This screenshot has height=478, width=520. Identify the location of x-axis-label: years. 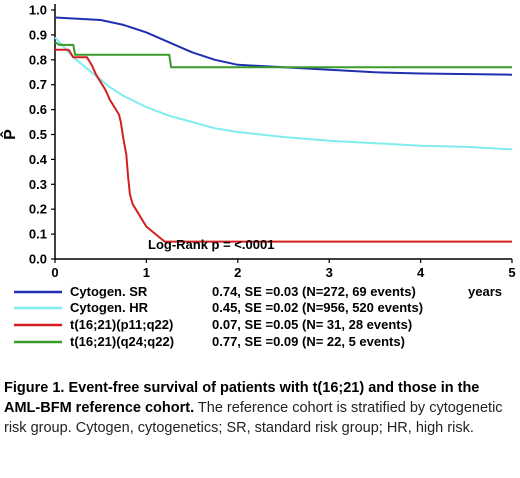
(485, 291).